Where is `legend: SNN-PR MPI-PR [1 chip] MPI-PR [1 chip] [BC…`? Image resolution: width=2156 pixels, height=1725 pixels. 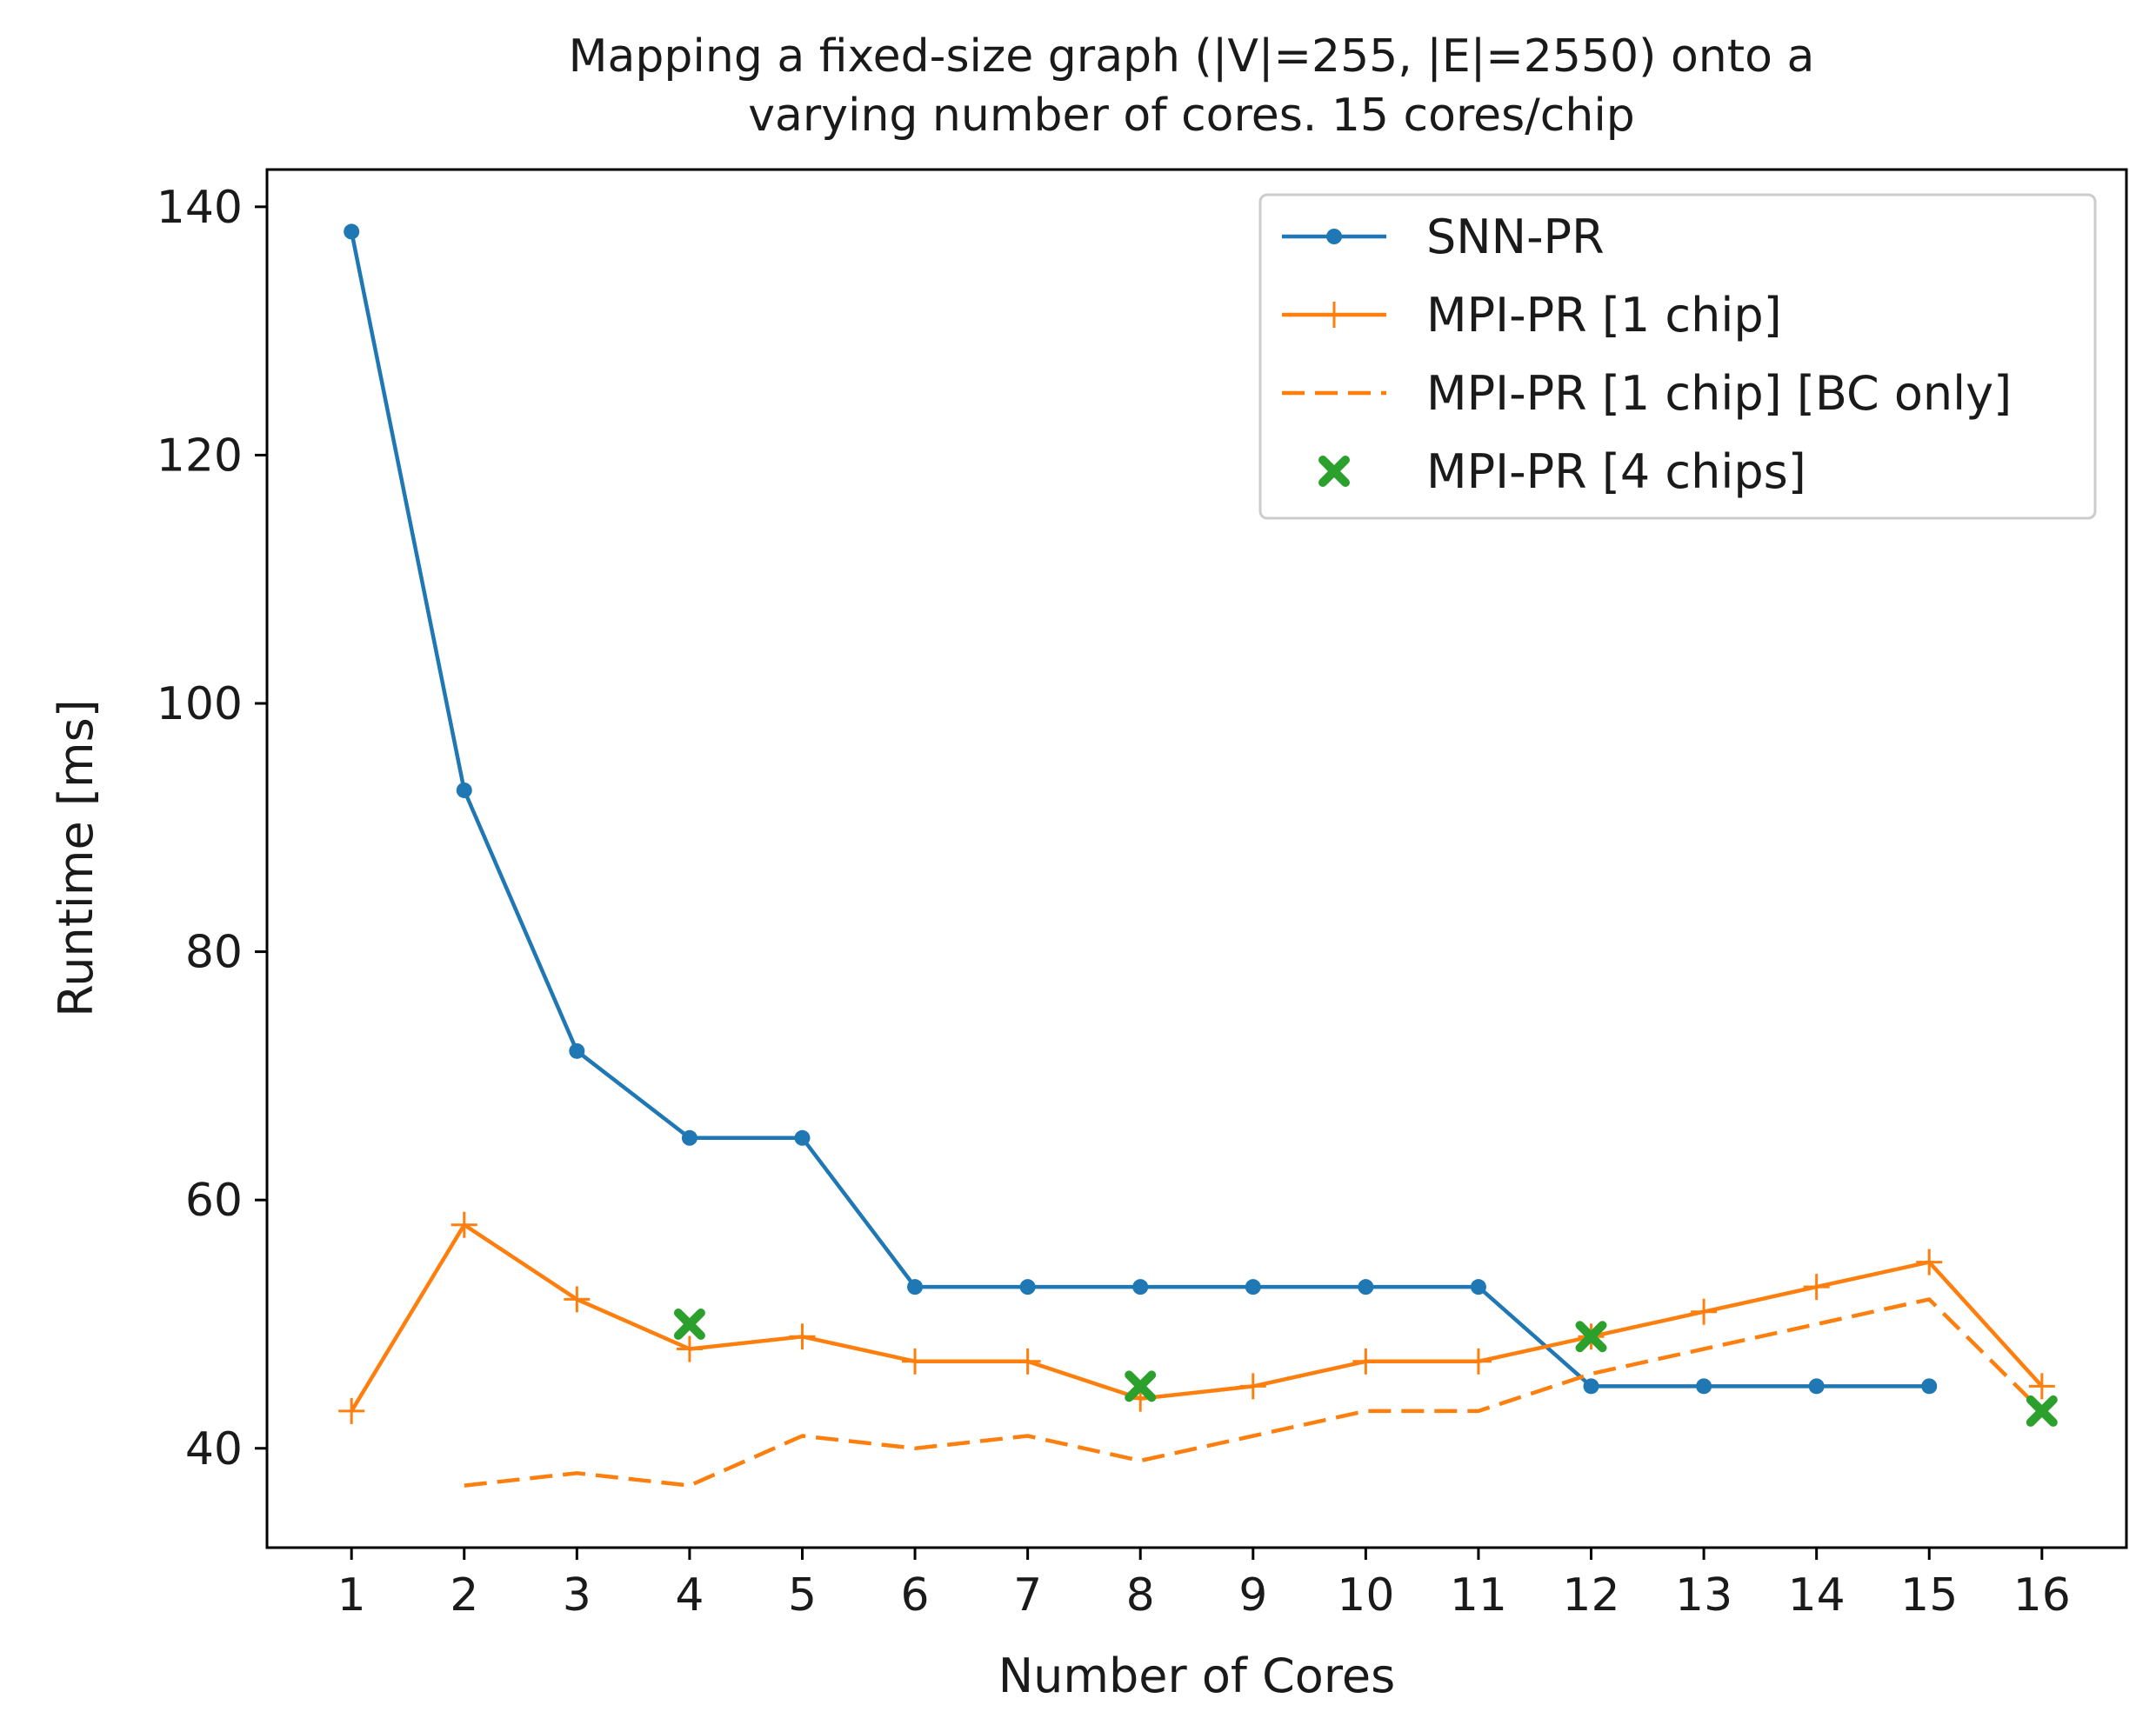 legend: SNN-PR MPI-PR [1 chip] MPI-PR [1 chip] [BC… is located at coordinates (1677, 356).